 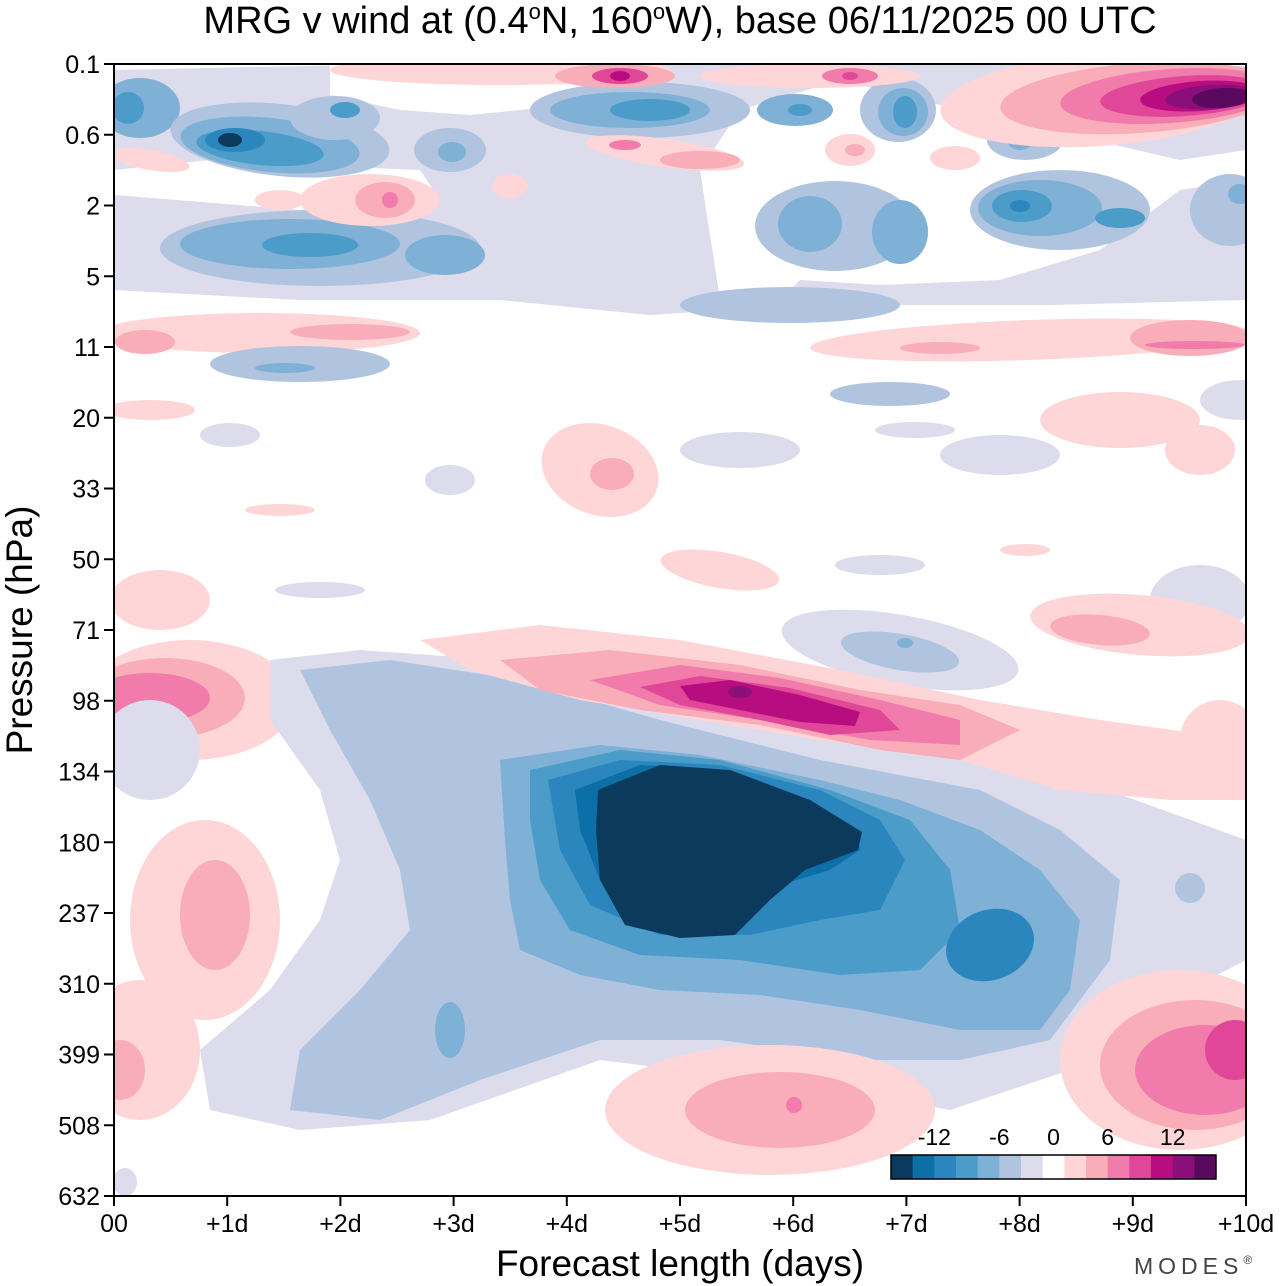 I want to click on y-tick-label: 2, so click(x=93, y=207).